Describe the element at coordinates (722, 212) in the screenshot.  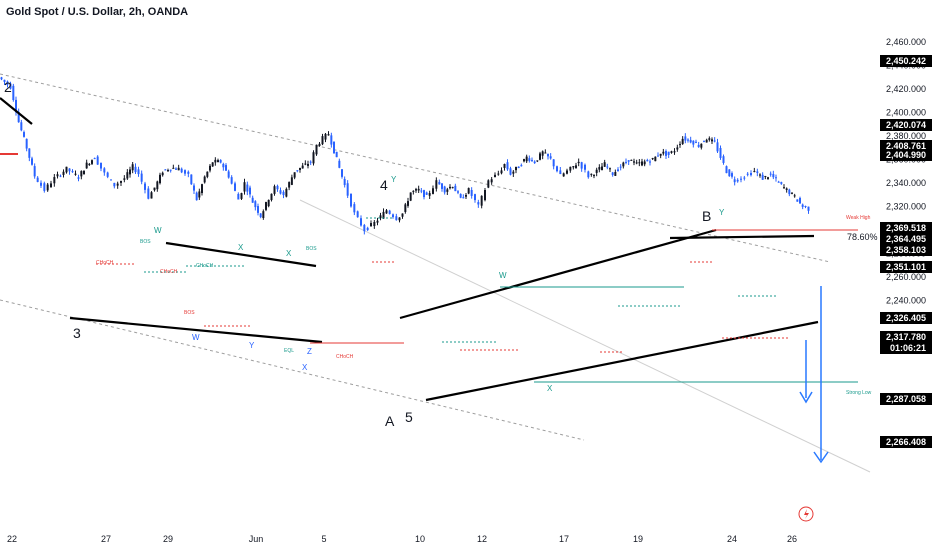
I see `teal-label: Y` at that location.